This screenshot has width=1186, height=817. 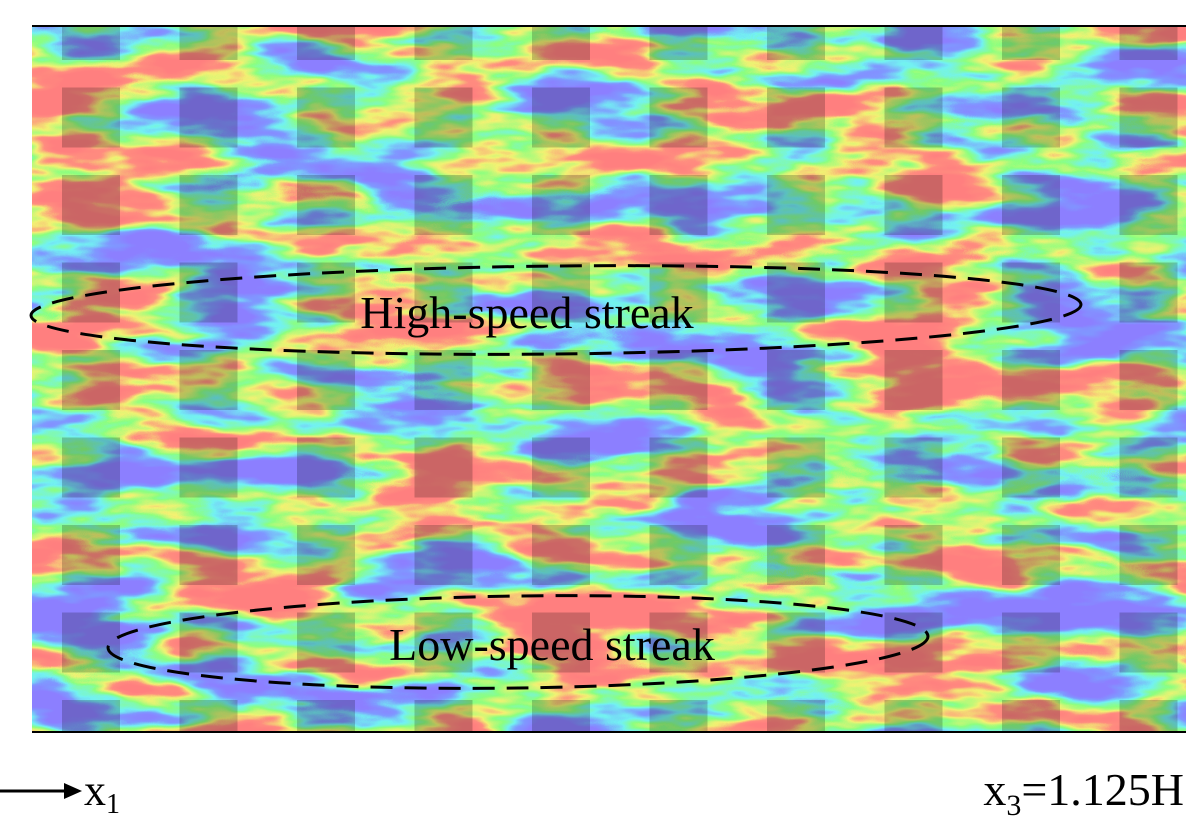 I want to click on low-speed-outline, so click(x=518, y=642).